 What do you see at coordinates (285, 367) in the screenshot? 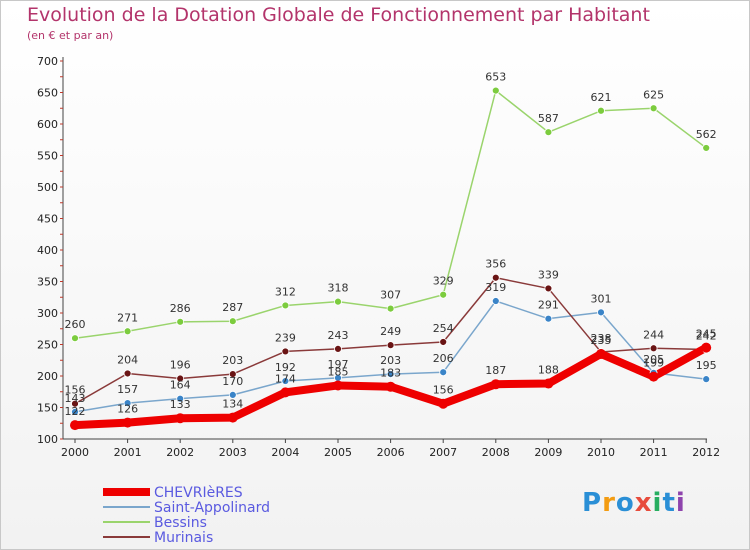
I see `data-label: 192` at bounding box center [285, 367].